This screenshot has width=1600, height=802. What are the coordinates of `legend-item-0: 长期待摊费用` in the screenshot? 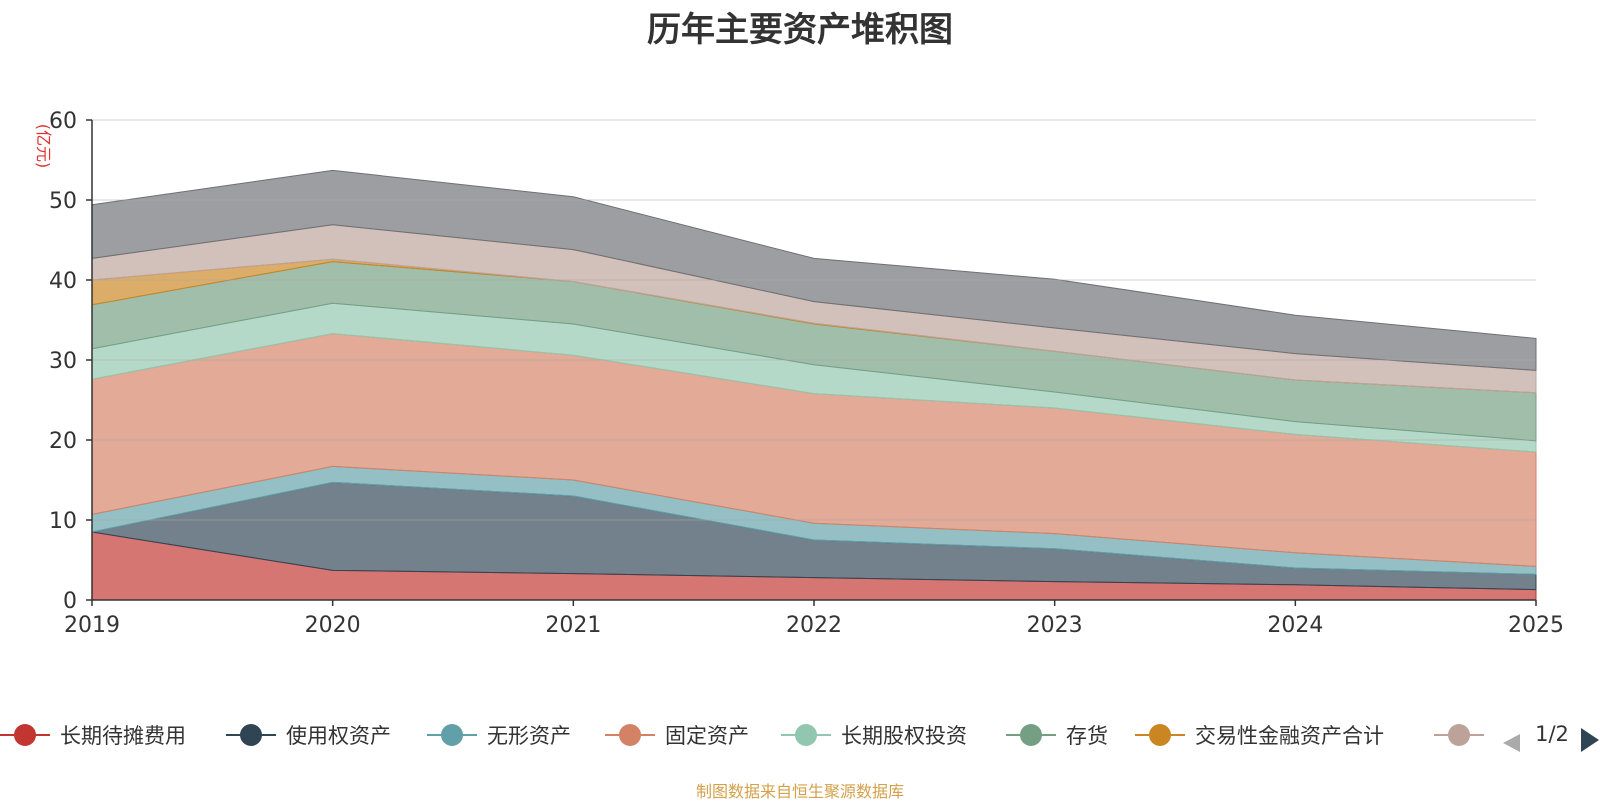 It's located at (93, 736).